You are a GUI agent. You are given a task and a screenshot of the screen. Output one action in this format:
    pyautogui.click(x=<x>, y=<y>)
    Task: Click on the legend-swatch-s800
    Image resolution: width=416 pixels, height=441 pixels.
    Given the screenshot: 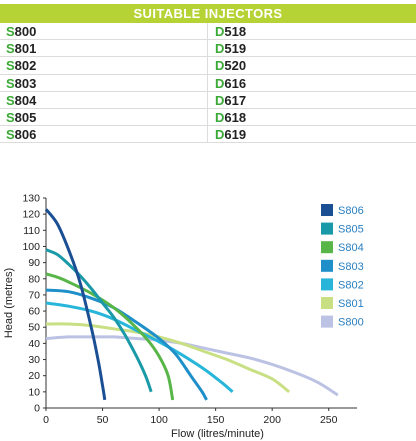 What is the action you would take?
    pyautogui.click(x=327, y=321)
    